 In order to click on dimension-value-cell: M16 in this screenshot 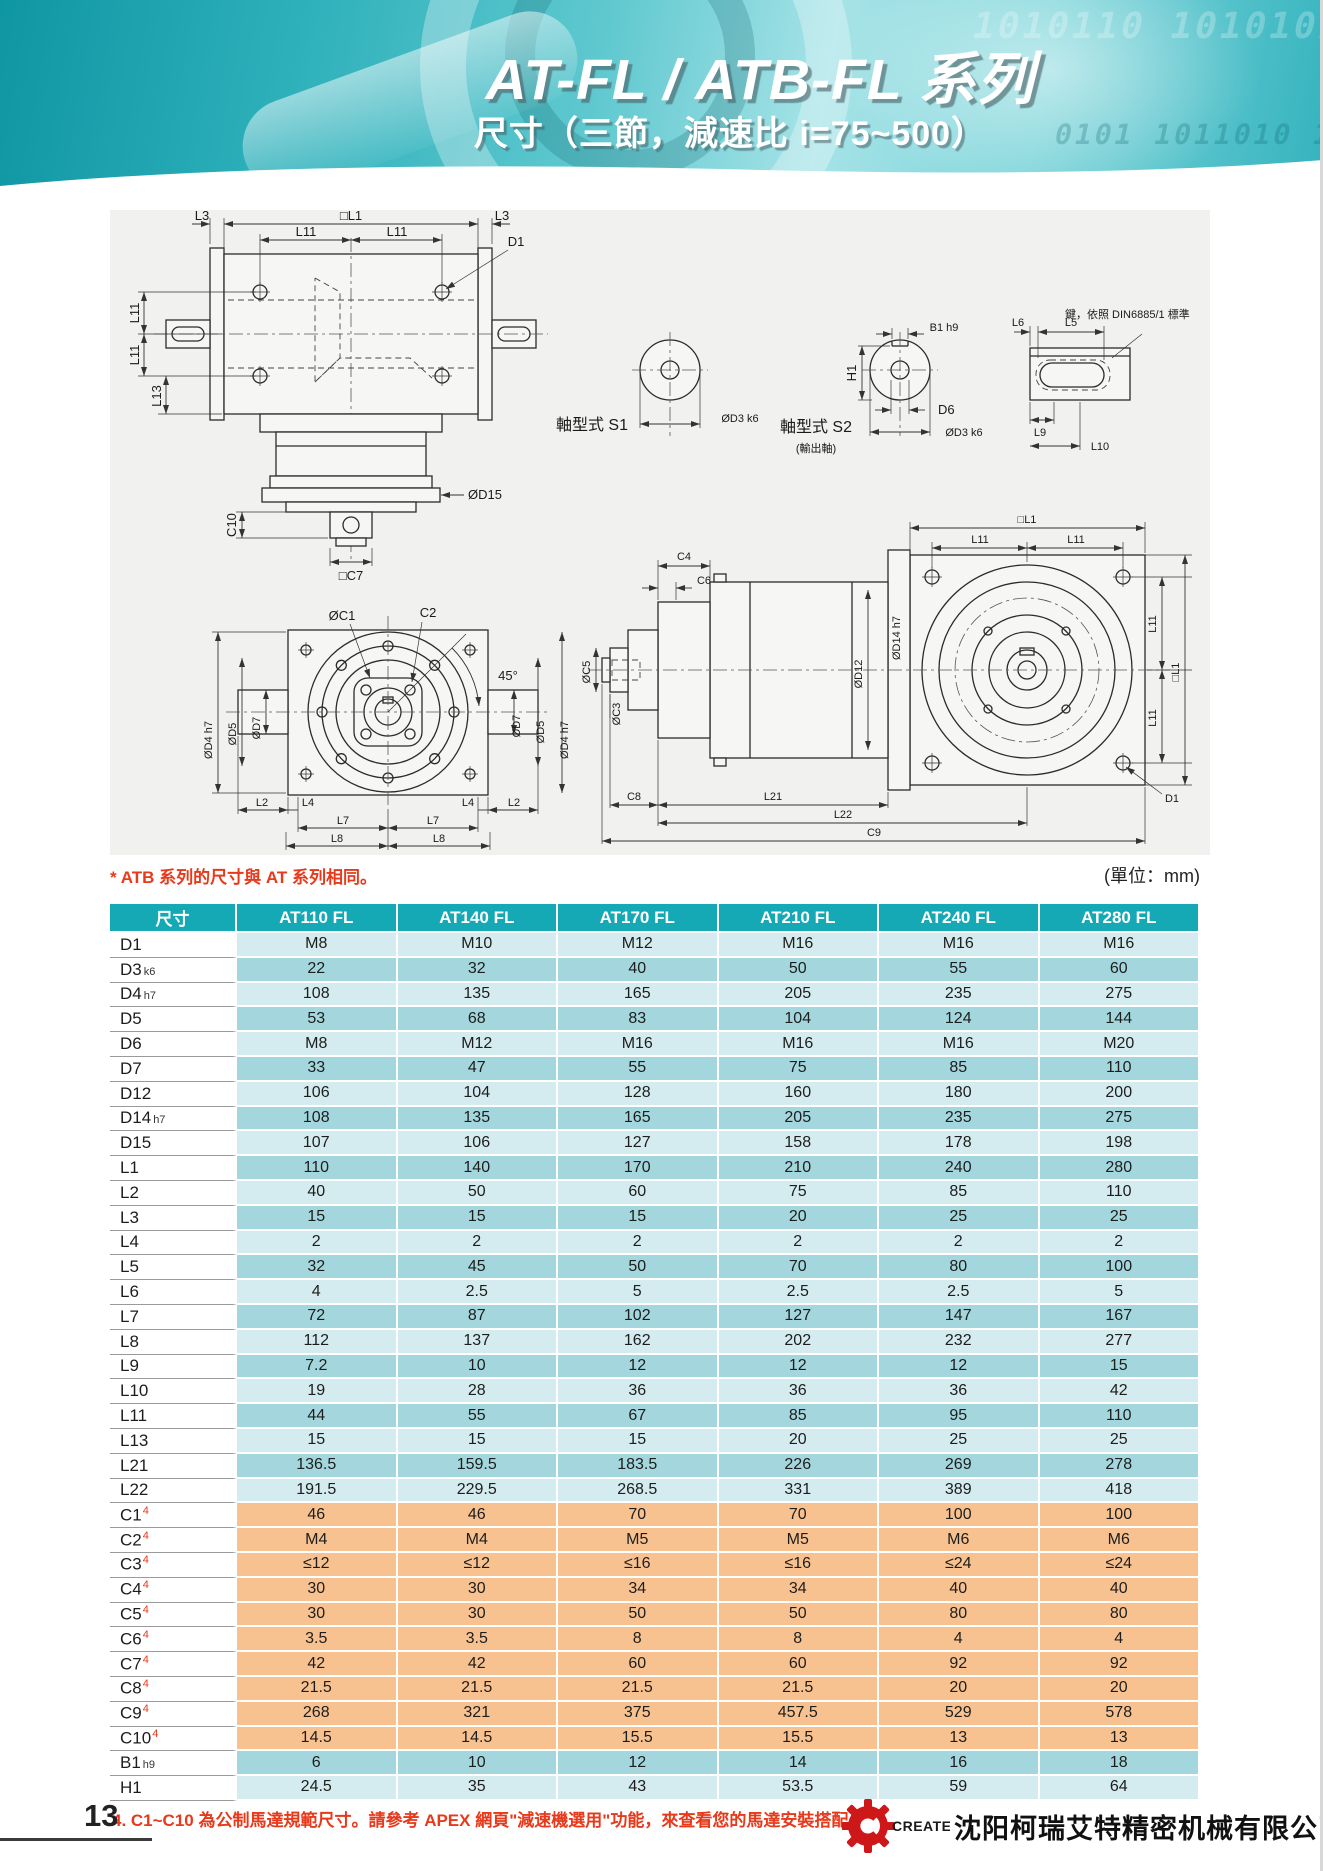, I will do `click(959, 1044)`.